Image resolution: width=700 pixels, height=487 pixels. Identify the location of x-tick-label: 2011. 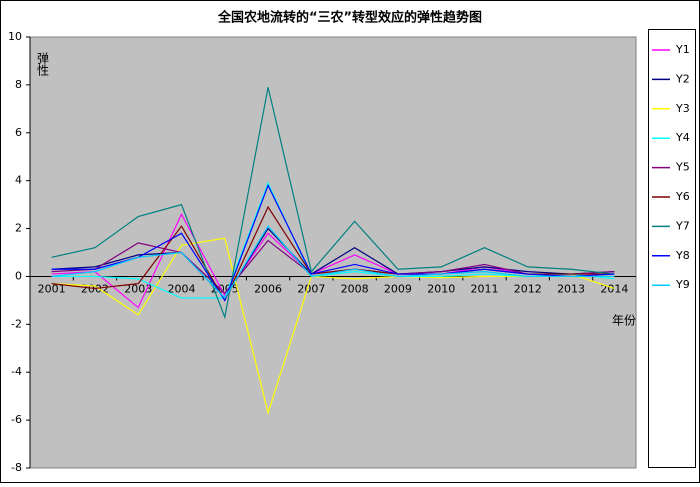
(485, 288).